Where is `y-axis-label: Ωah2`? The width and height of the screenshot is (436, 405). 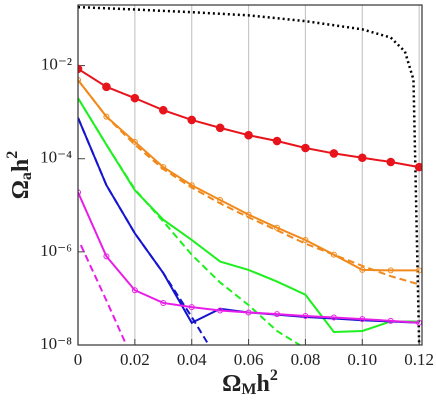
y-axis-label: Ωah2 is located at coordinates (19, 175).